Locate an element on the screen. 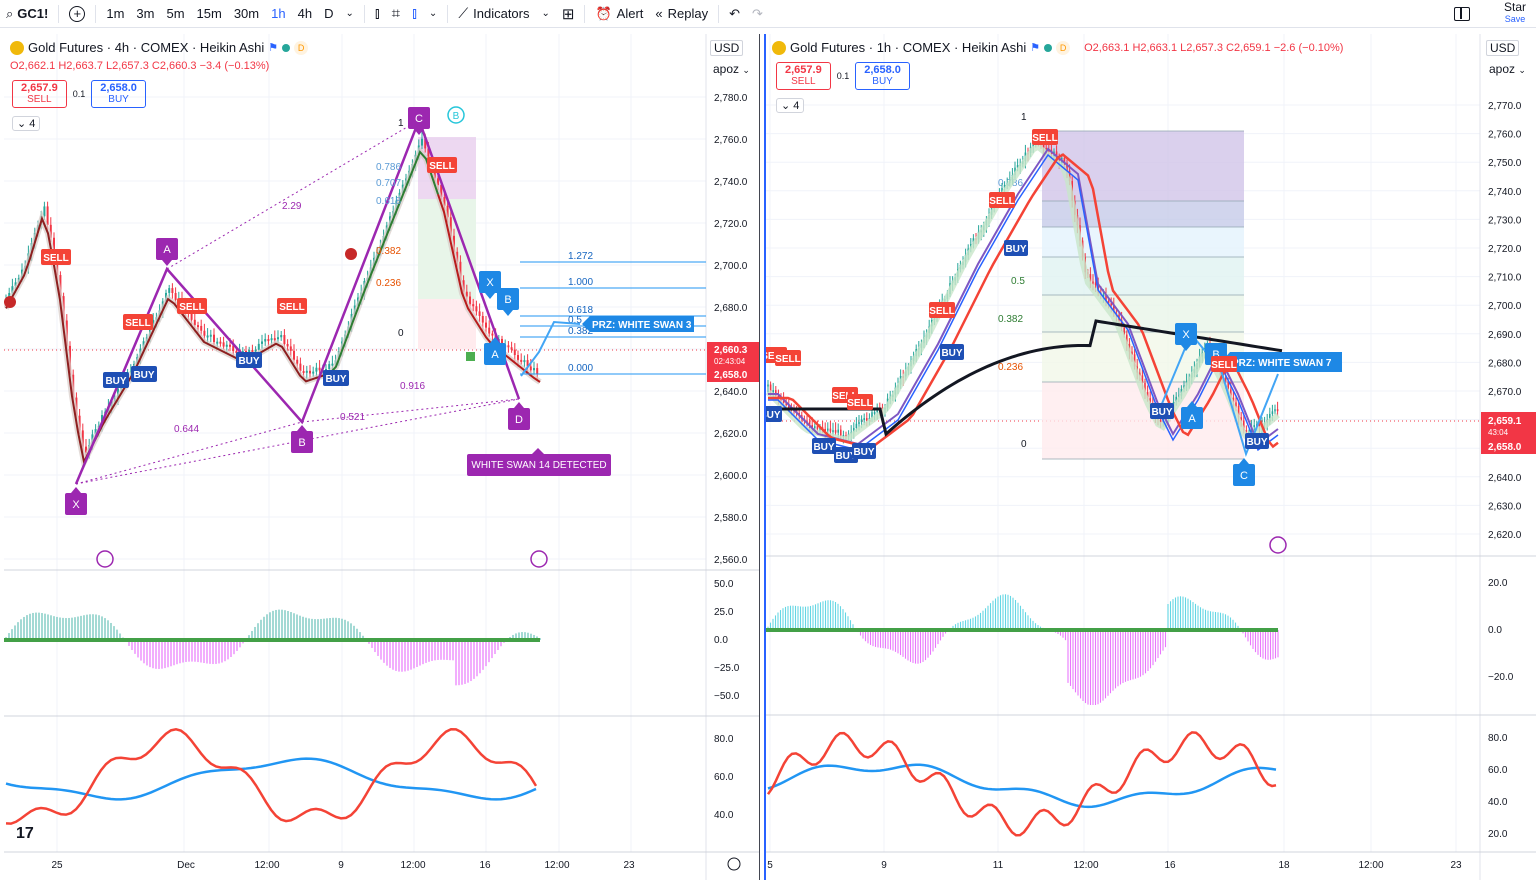 This screenshot has width=1536, height=880. add-symbol-button: + is located at coordinates (77, 14).